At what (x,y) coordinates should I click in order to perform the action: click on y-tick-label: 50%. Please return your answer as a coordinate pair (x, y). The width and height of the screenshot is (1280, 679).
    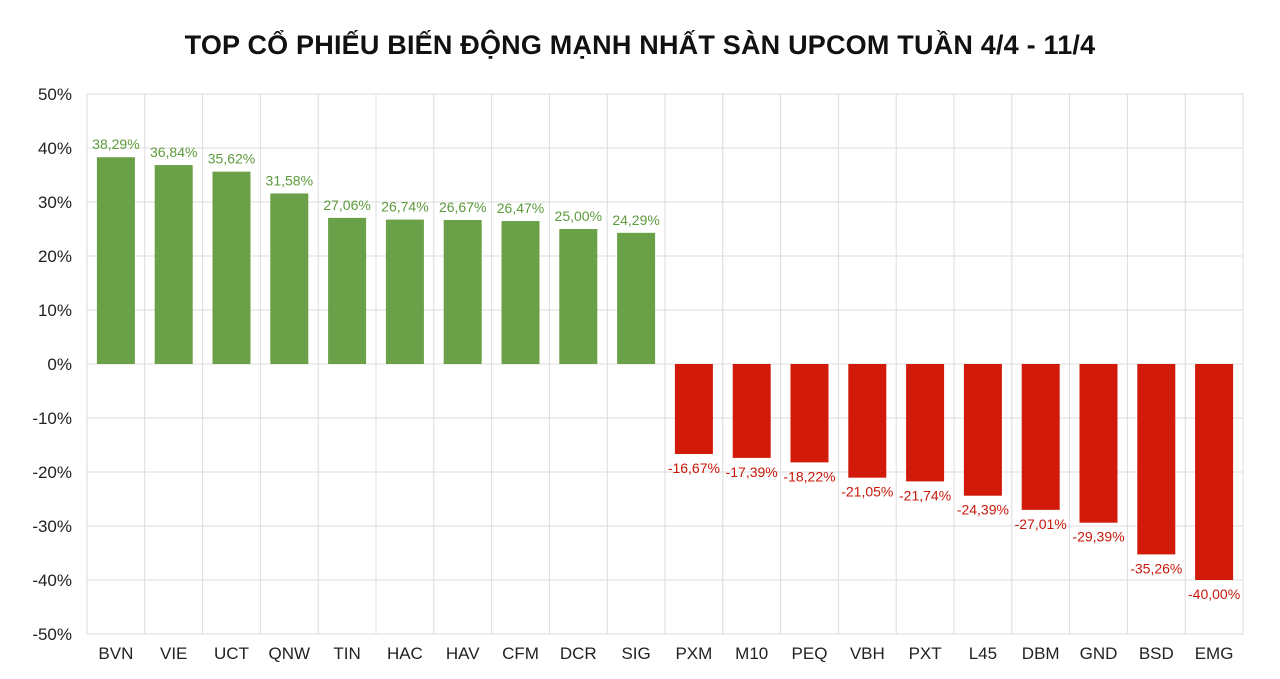
    Looking at the image, I should click on (55, 94).